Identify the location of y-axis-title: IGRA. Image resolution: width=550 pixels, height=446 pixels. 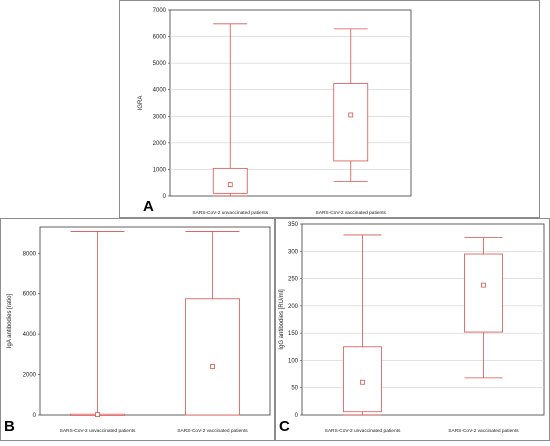
(141, 103).